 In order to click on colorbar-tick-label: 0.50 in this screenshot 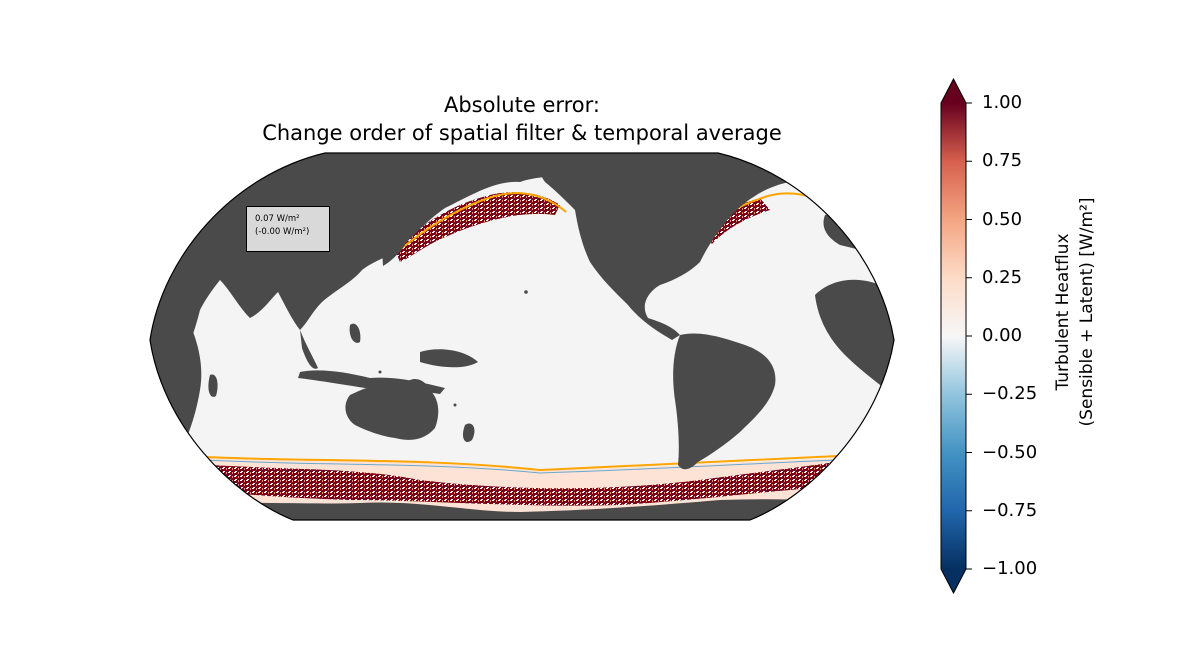, I will do `click(1002, 219)`.